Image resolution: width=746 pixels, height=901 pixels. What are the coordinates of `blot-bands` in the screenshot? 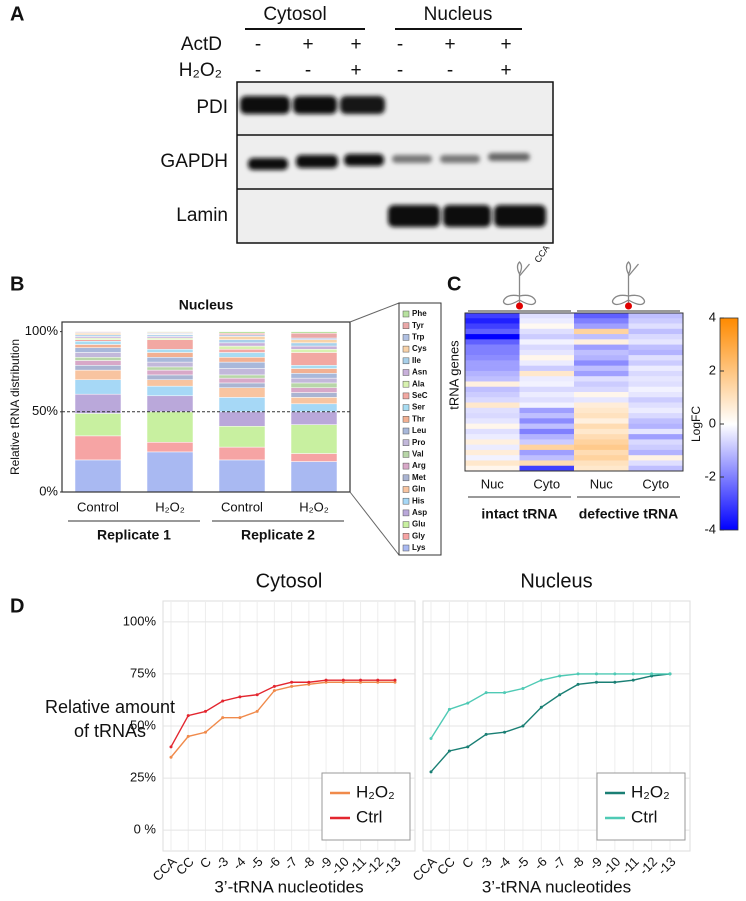 It's located at (393, 161).